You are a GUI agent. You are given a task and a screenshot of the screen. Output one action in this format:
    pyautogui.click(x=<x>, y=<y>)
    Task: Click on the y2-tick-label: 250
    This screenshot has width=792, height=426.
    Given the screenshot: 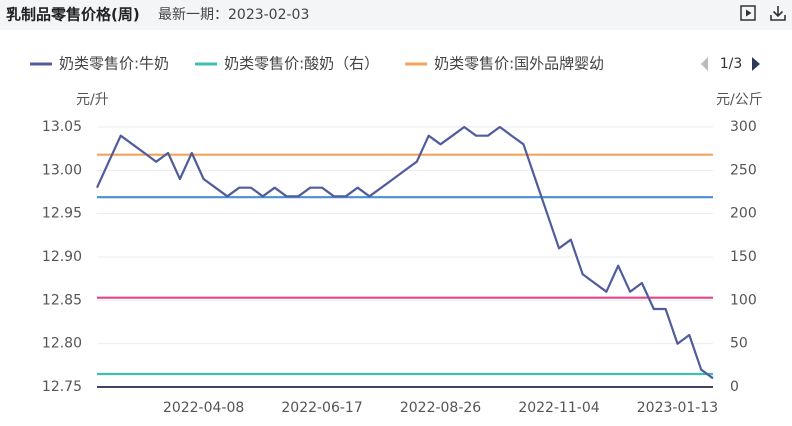 What is the action you would take?
    pyautogui.click(x=743, y=170)
    